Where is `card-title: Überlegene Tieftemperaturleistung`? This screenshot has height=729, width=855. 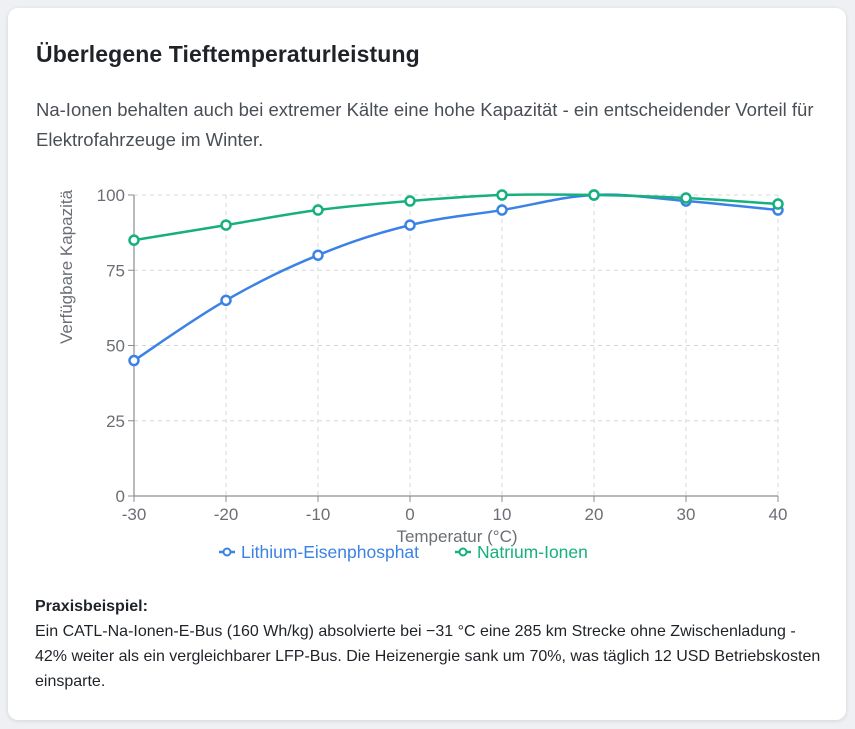
card-title: Überlegene Tieftemperaturleistung is located at coordinates (228, 54).